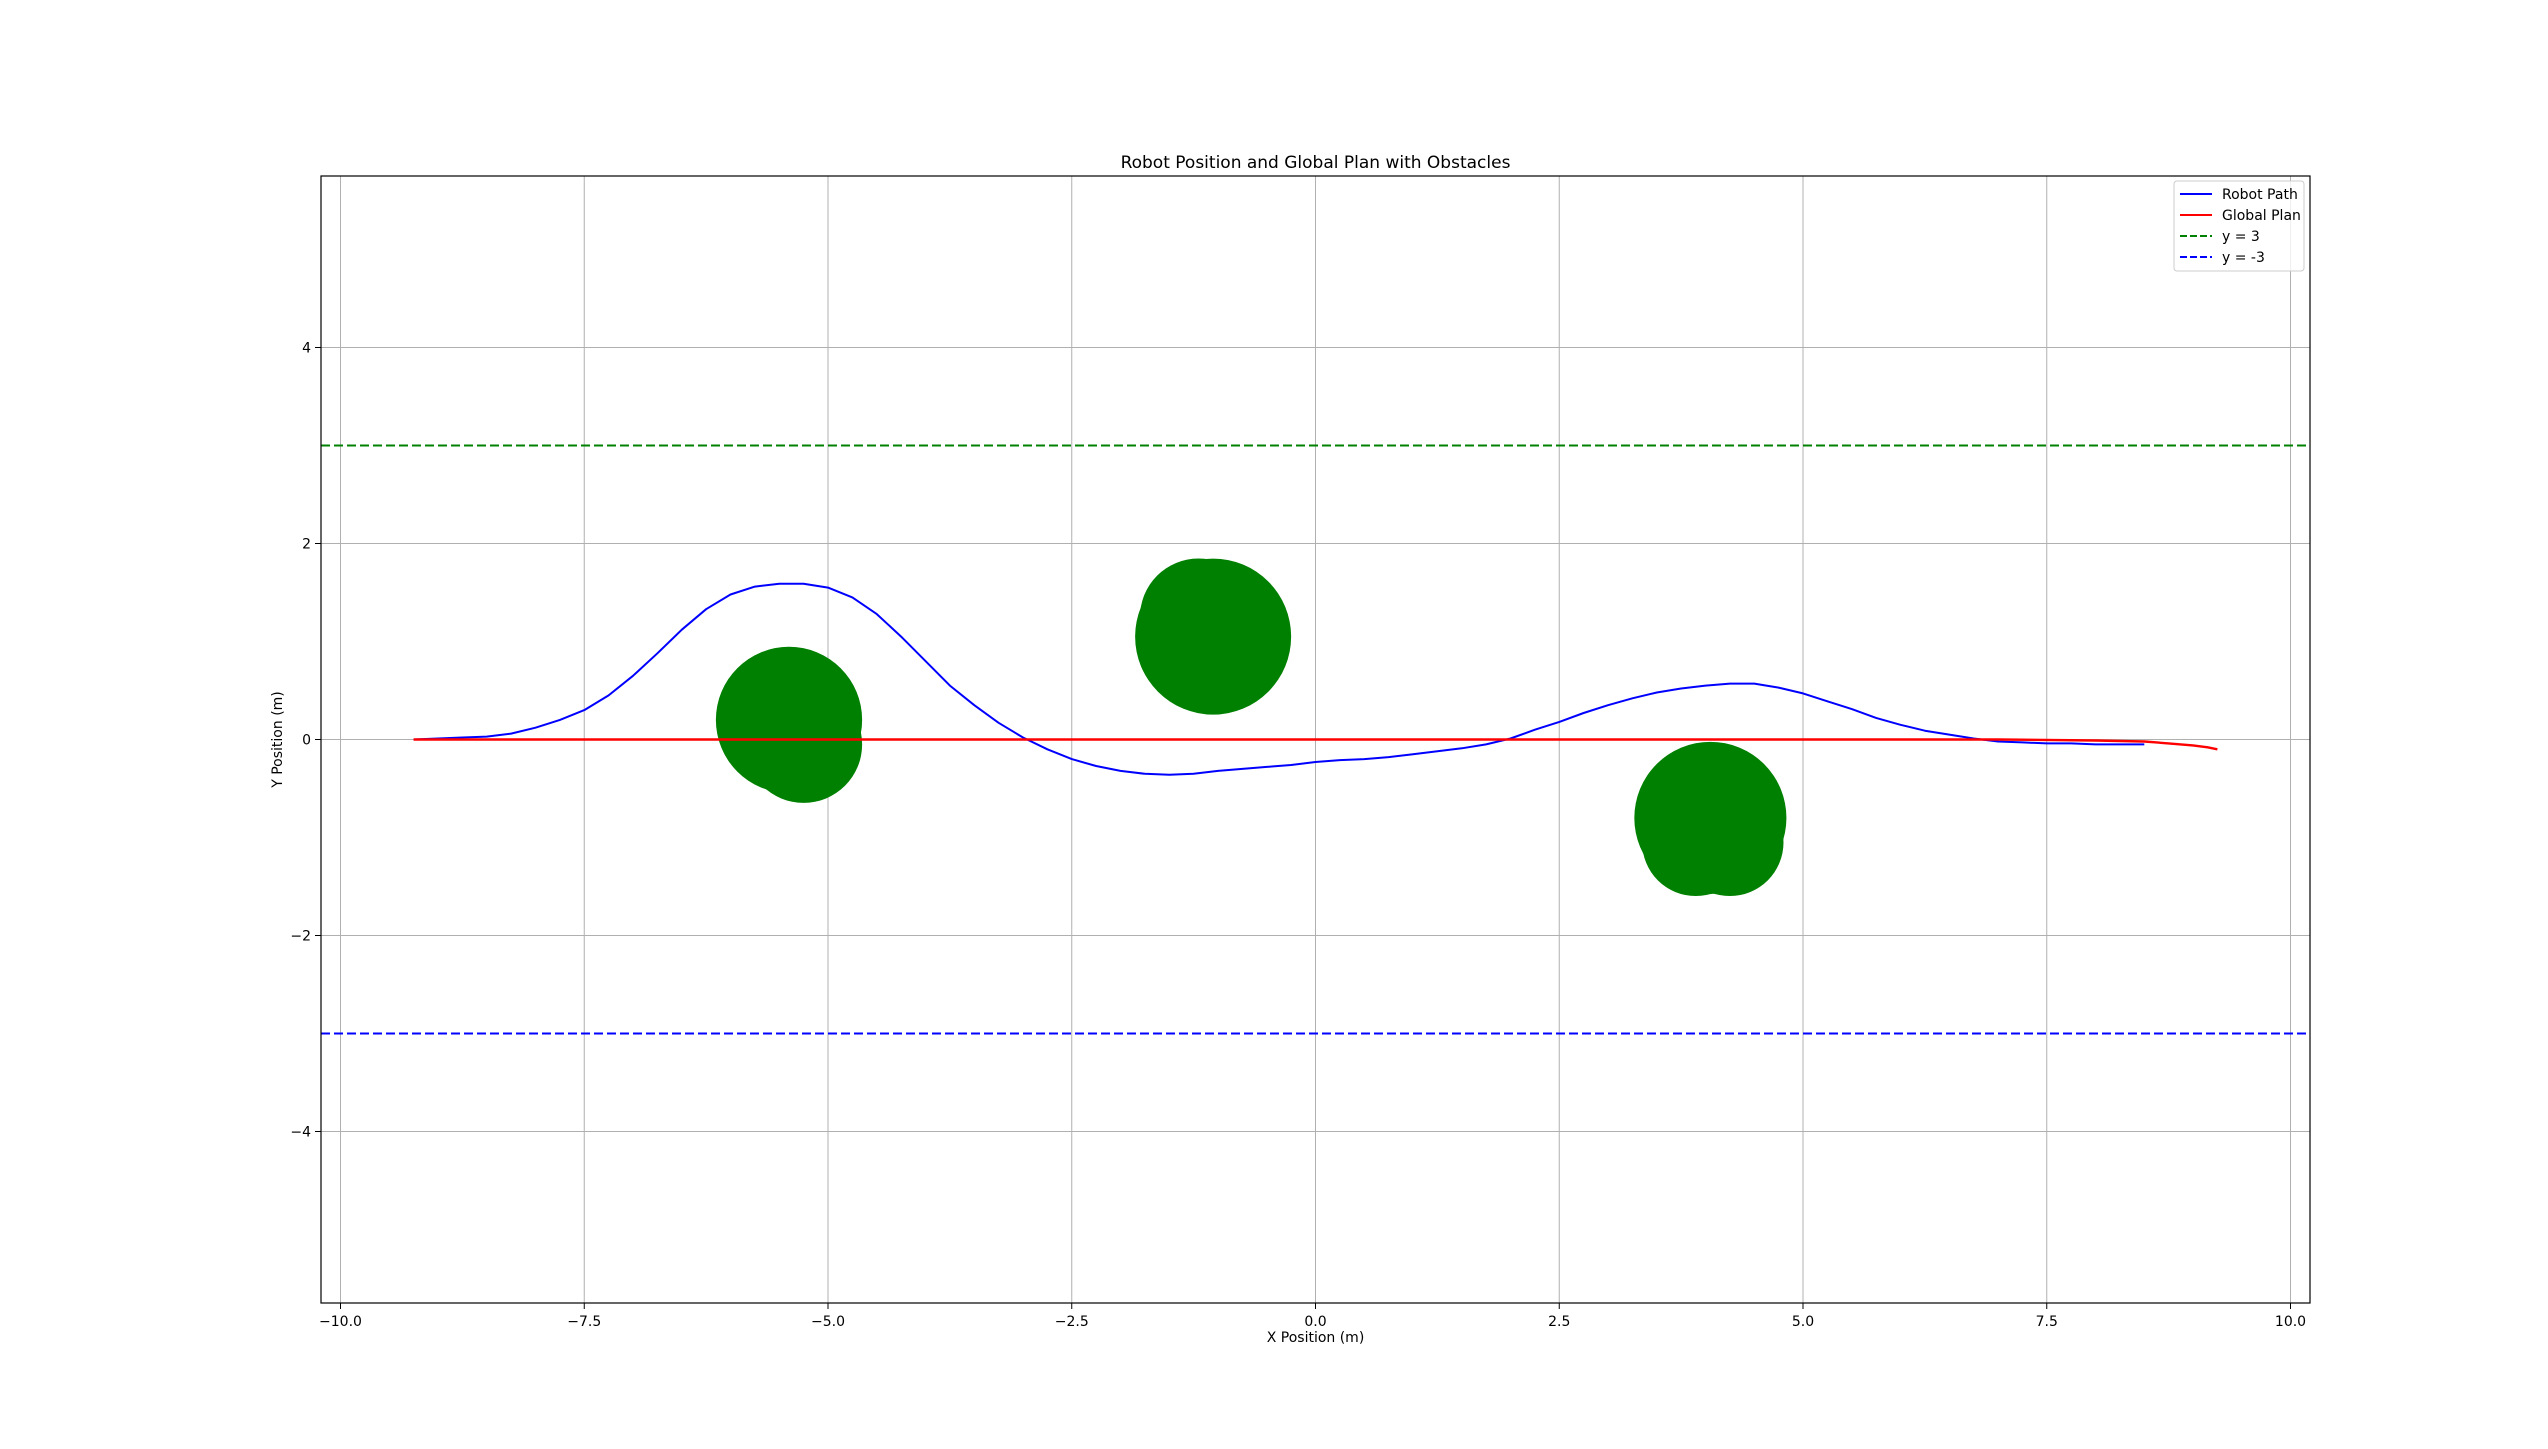 The image size is (2548, 1449). Describe the element at coordinates (2290, 1322) in the screenshot. I see `x-tick-label: 10.0` at that location.